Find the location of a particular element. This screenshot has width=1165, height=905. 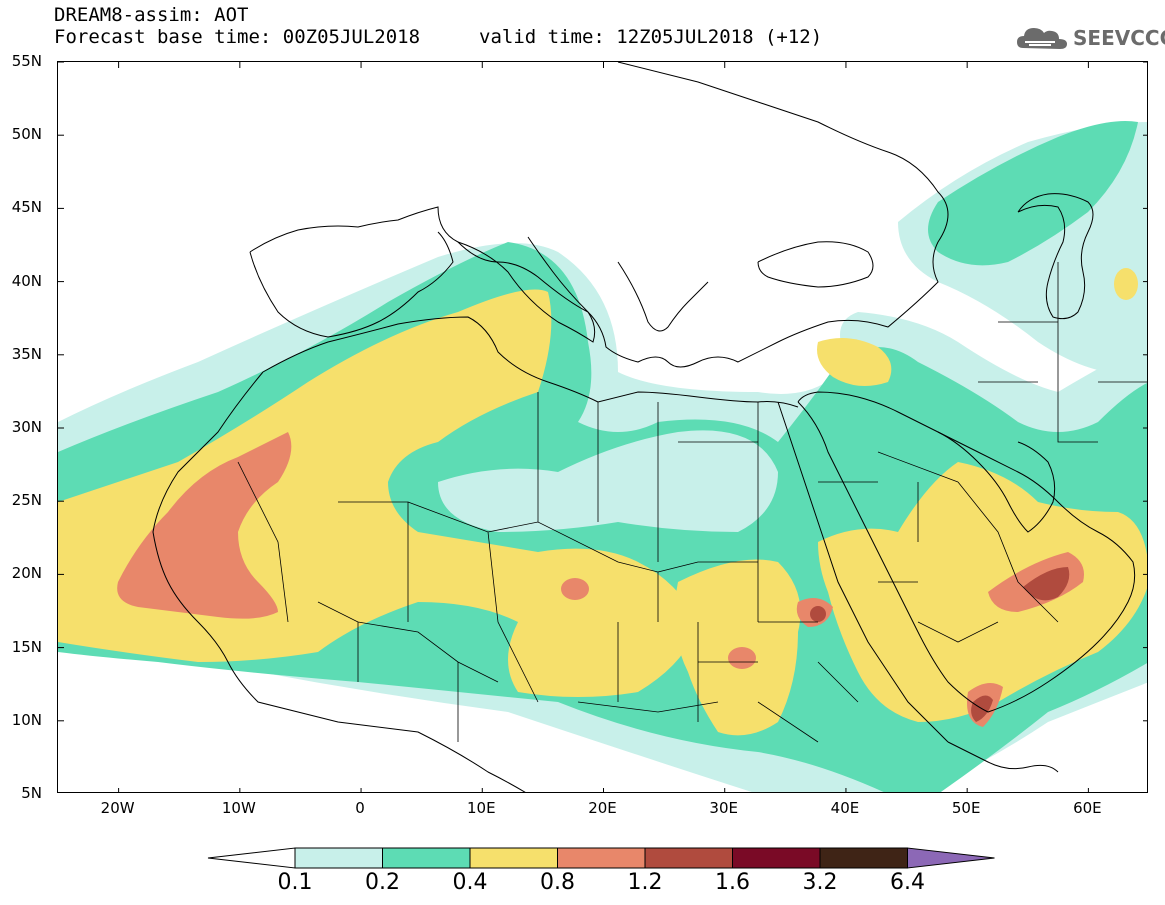

black-sea-coast is located at coordinates (815, 264).